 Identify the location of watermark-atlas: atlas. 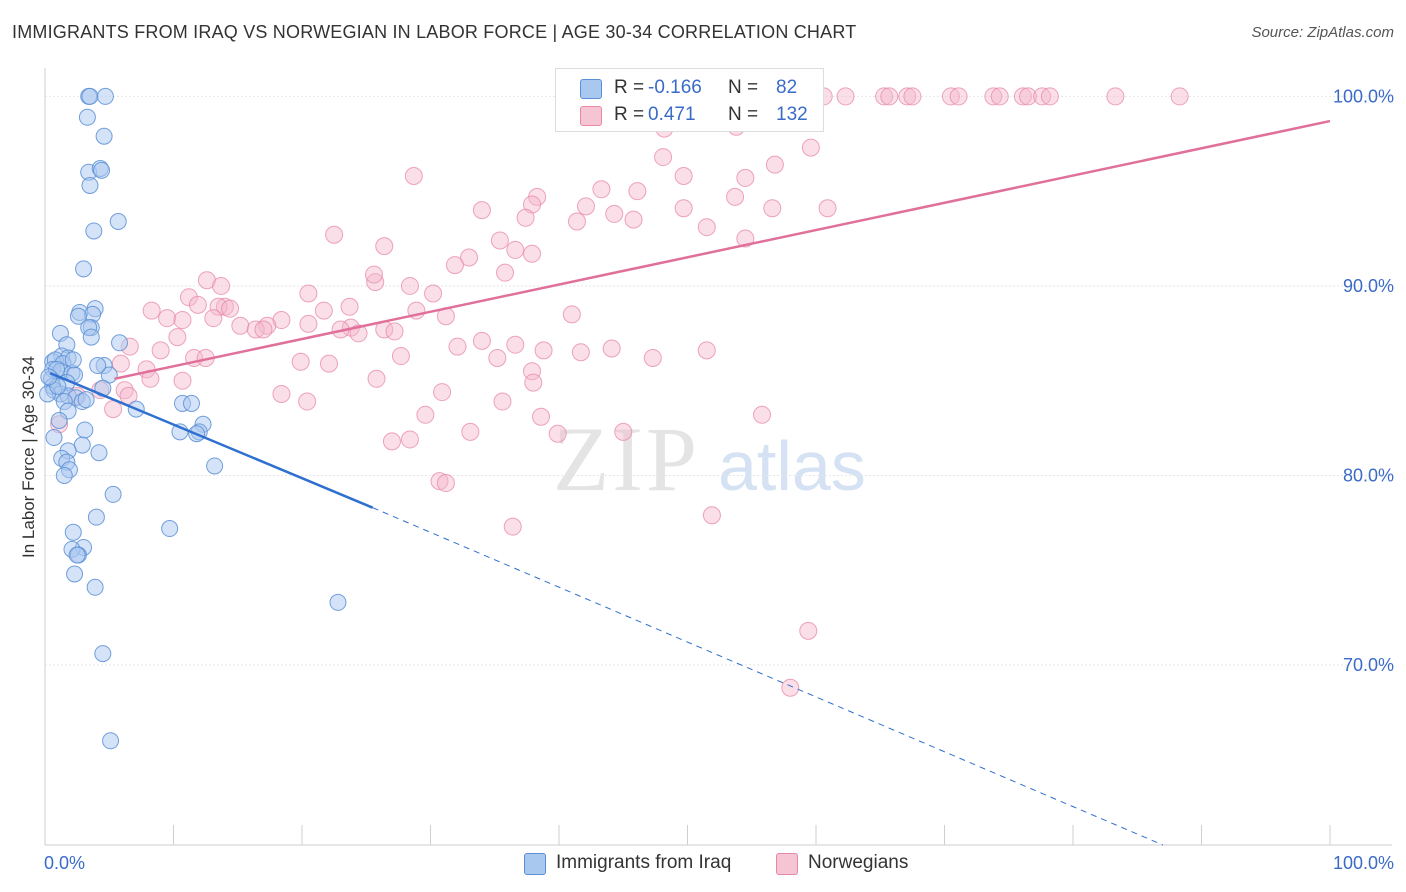
(792, 466).